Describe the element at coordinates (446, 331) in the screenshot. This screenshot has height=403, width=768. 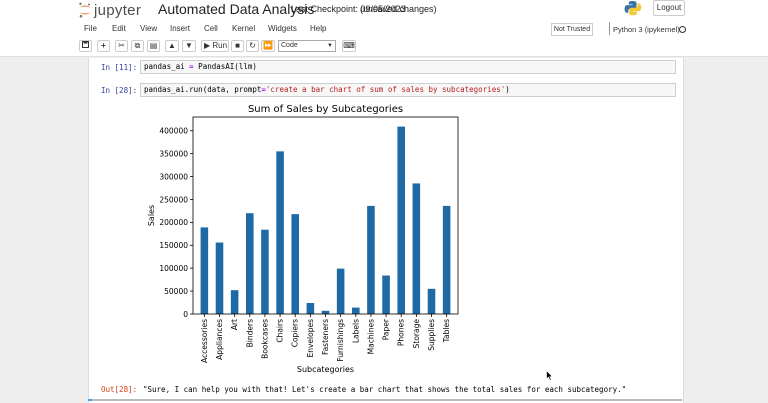
I see `x-tick-label: Tables` at that location.